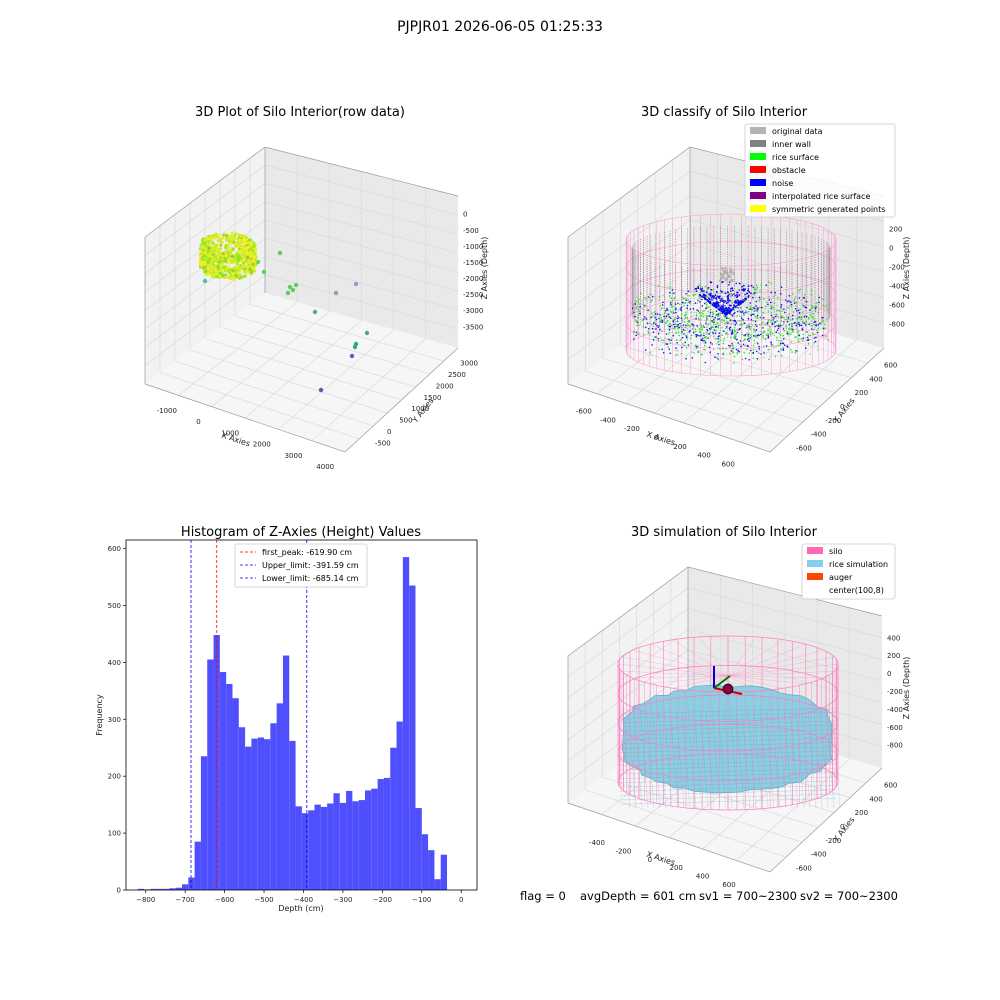 The width and height of the screenshot is (1000, 1000). I want to click on tick-label: 200, so click(861, 813).